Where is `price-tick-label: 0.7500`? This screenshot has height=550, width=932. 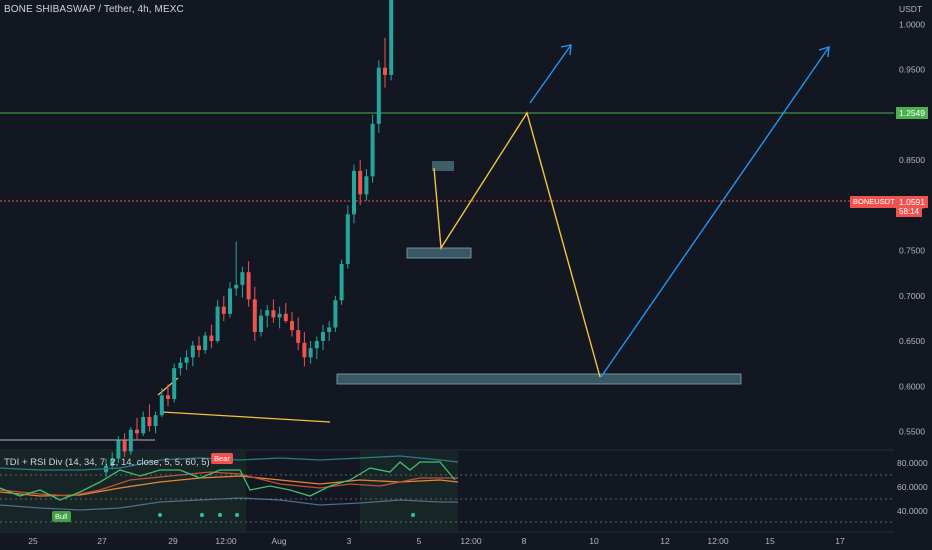
price-tick-label: 0.7500 is located at coordinates (912, 251).